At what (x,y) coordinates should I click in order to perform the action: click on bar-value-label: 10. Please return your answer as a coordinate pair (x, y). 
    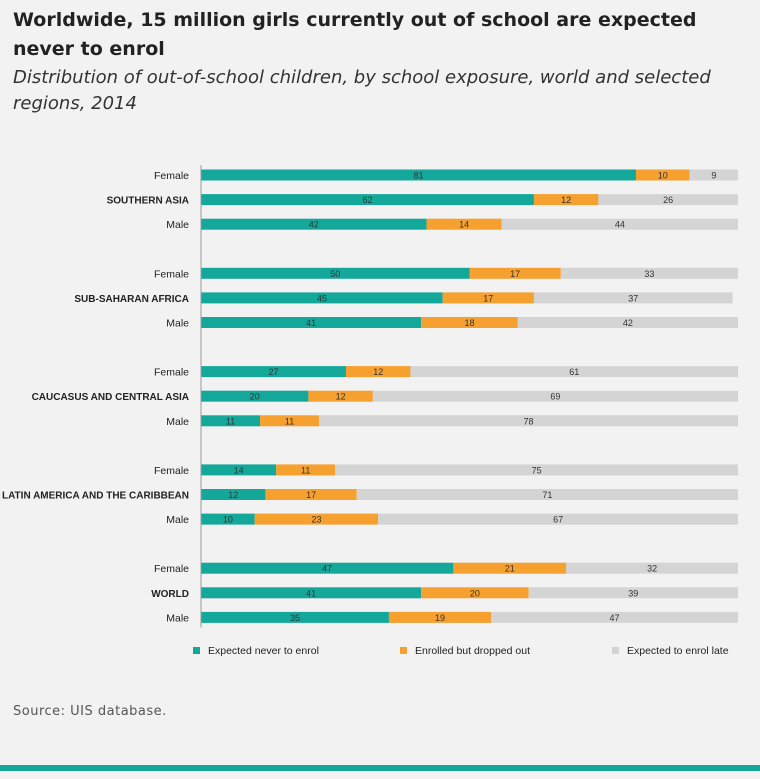
    Looking at the image, I should click on (663, 176).